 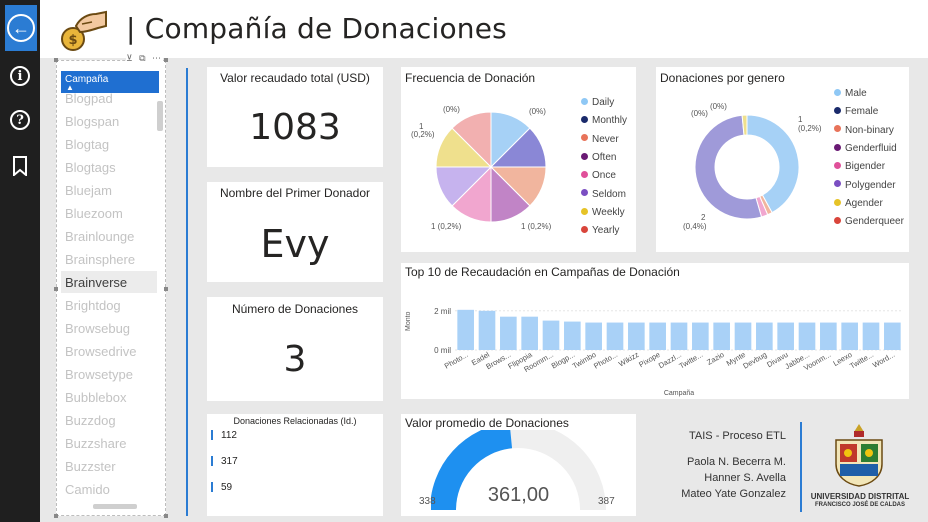 I want to click on info-icon: i, so click(x=20, y=76).